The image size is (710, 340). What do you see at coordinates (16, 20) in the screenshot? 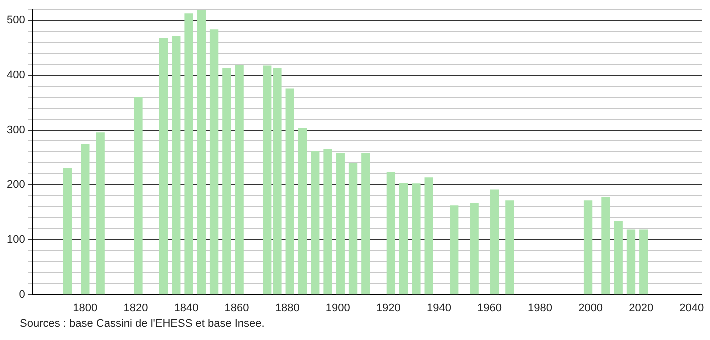
I see `y-tick-label: 500` at bounding box center [16, 20].